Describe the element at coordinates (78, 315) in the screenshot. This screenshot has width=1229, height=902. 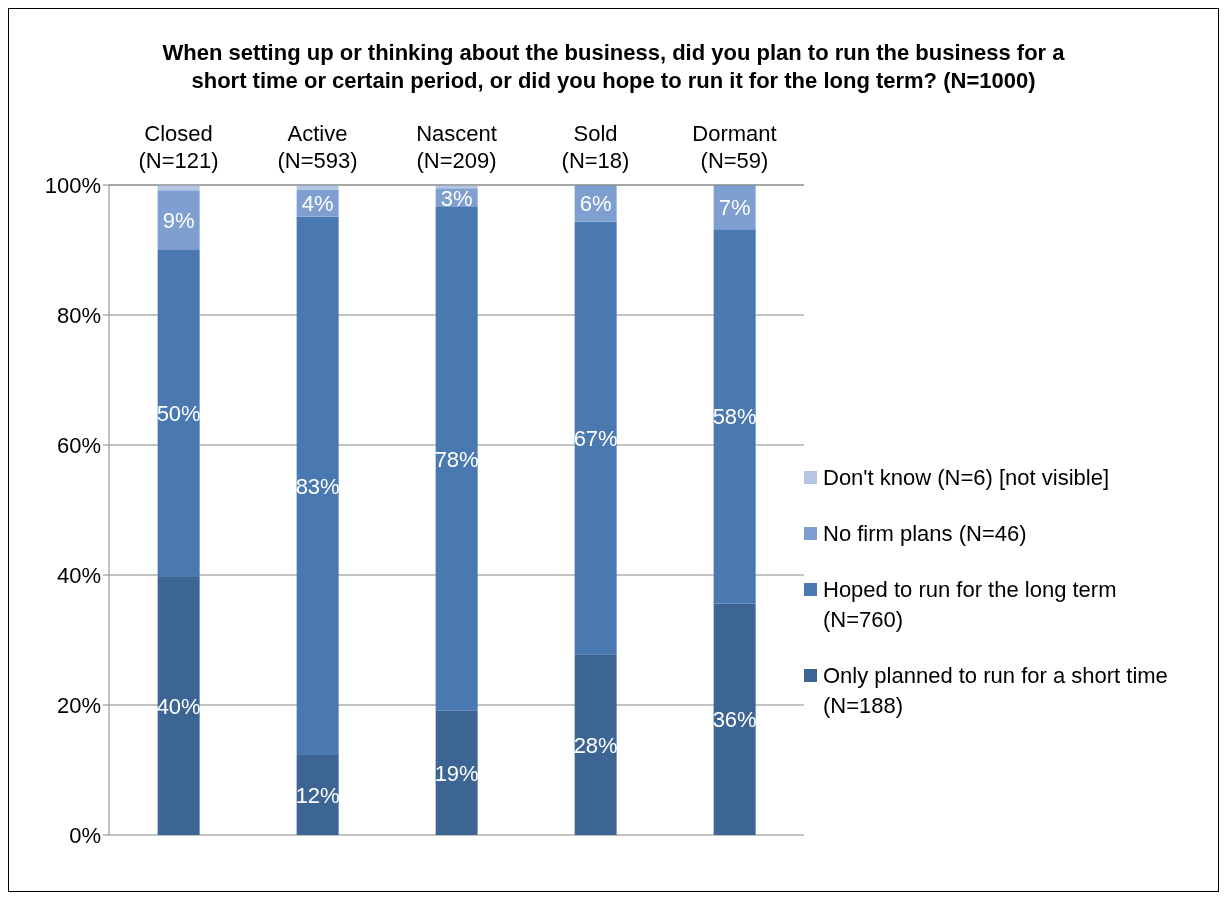
I see `y-tick-label: 80%` at that location.